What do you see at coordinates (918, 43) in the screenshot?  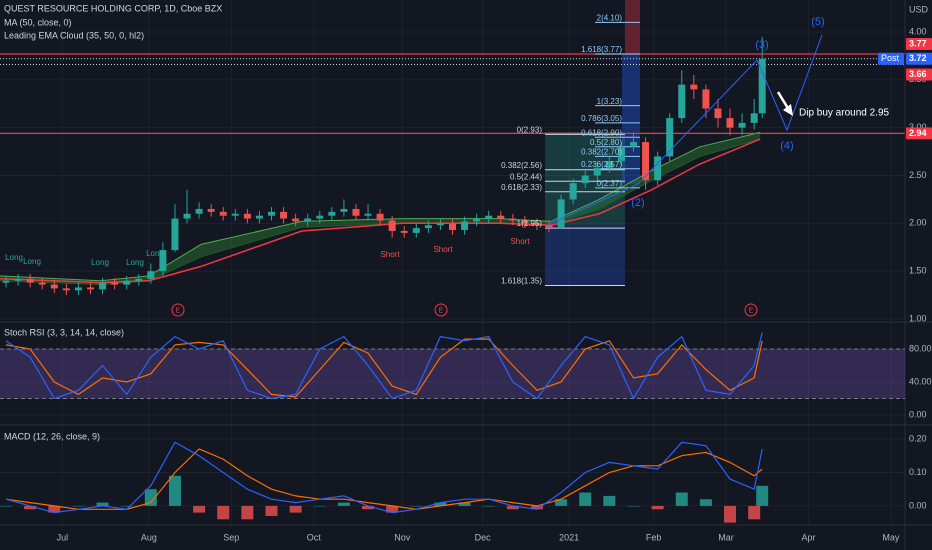 I see `price-tag-label: 3.77` at bounding box center [918, 43].